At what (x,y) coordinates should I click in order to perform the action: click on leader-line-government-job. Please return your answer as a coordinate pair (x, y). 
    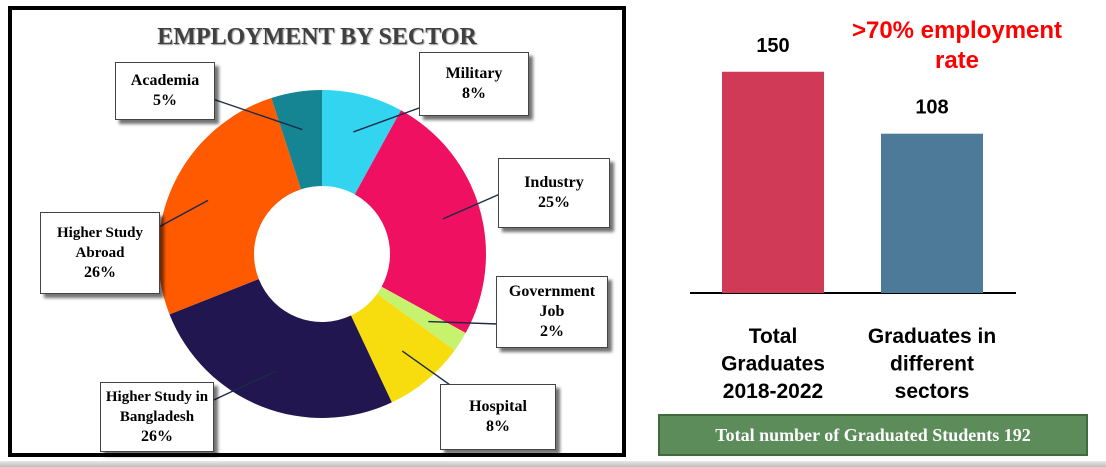
    Looking at the image, I should click on (463, 322).